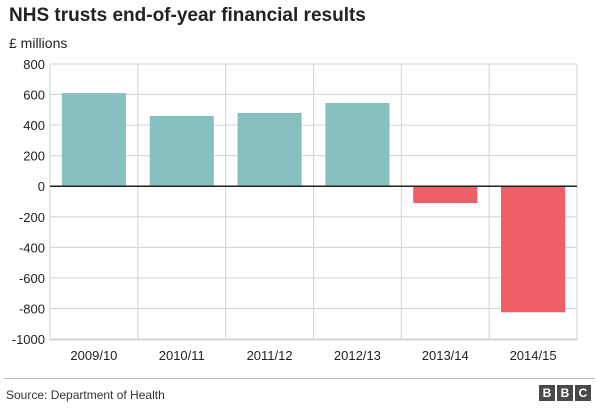  What do you see at coordinates (32, 278) in the screenshot?
I see `y-tick-label: -600` at bounding box center [32, 278].